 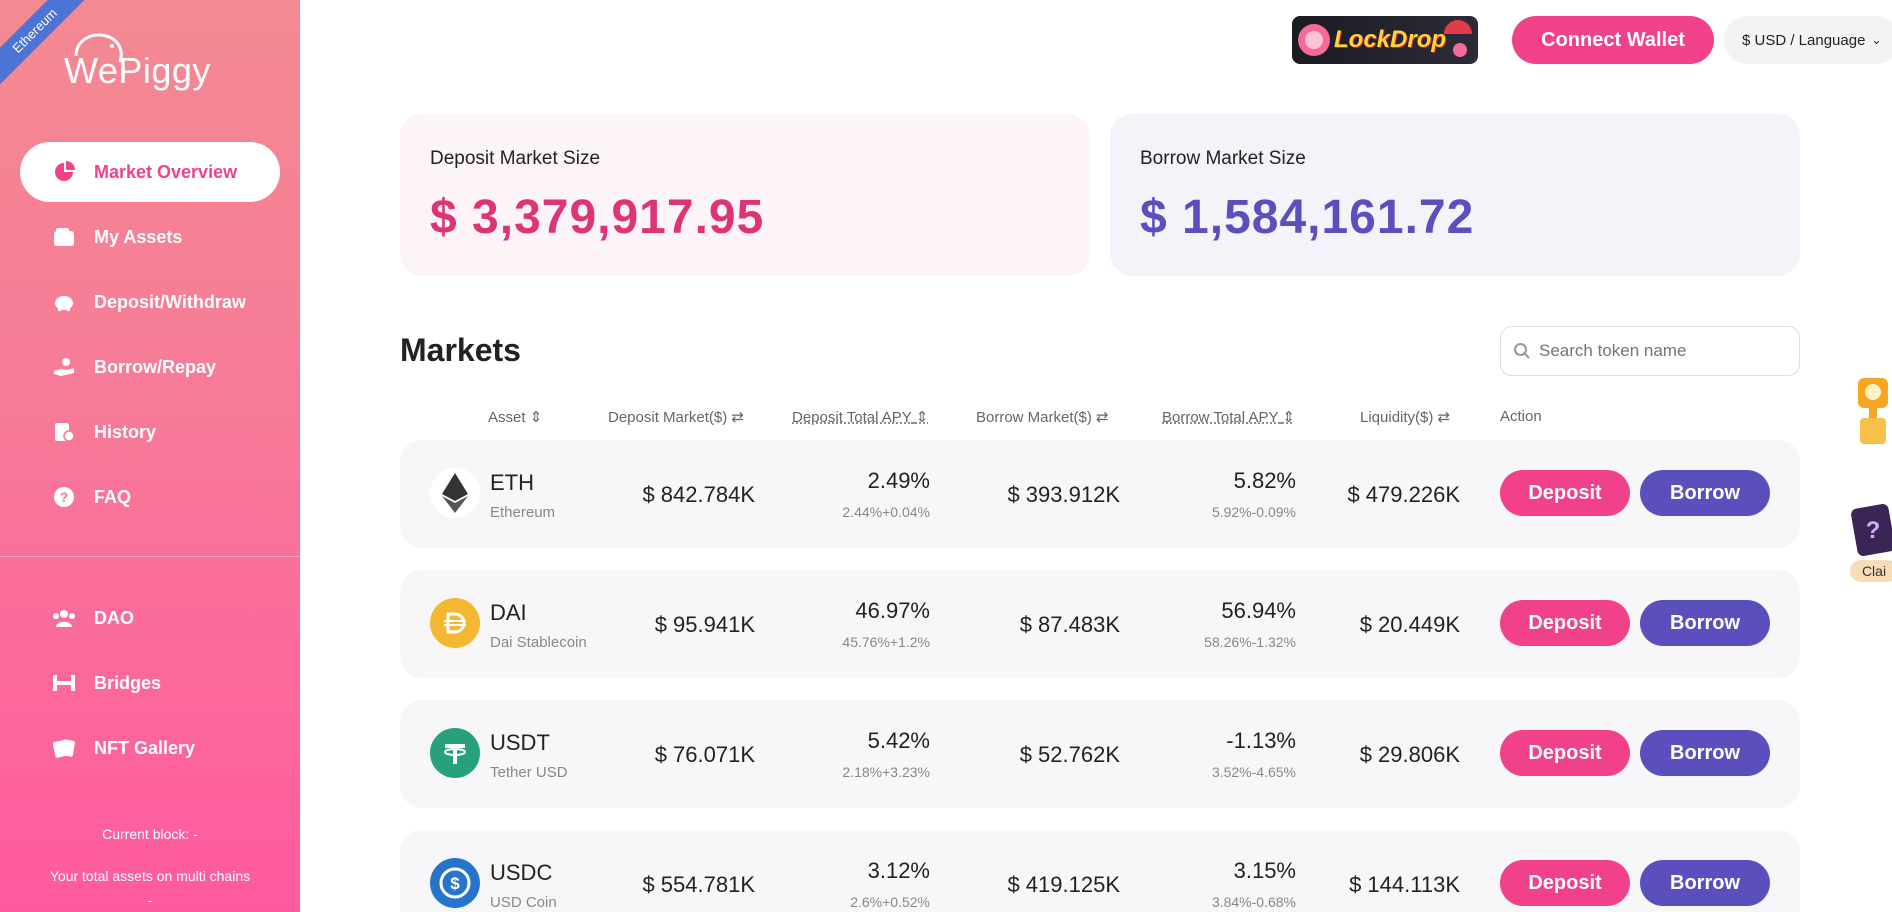 What do you see at coordinates (1458, 38) in the screenshot?
I see `parachute-icon` at bounding box center [1458, 38].